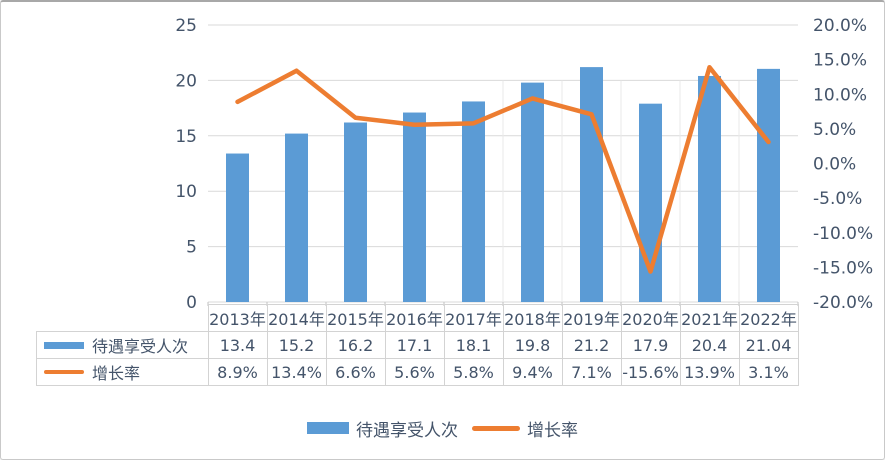 This screenshot has height=460, width=885. I want to click on line-series-swatch-icon, so click(496, 428).